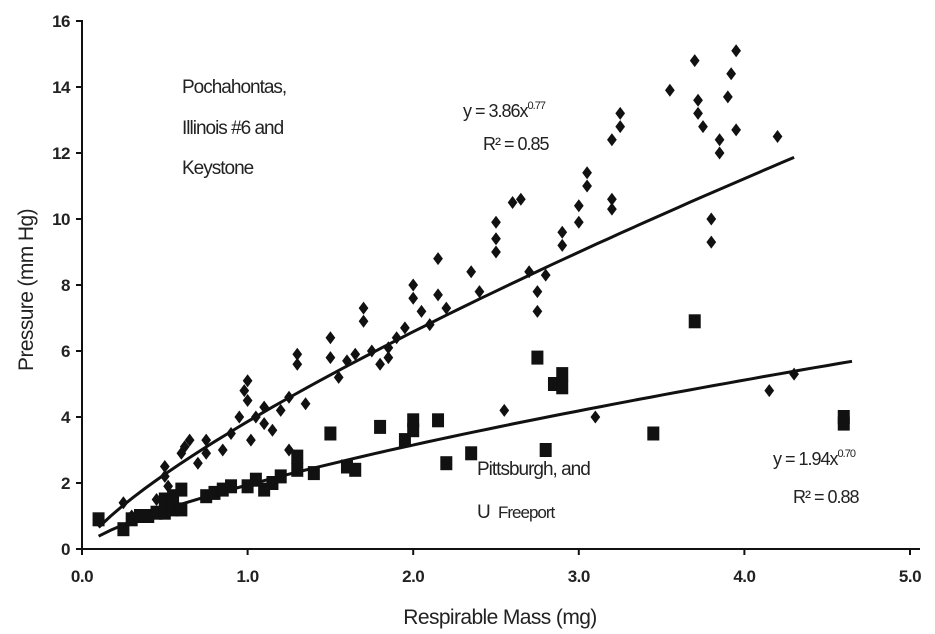  I want to click on annotation-group1-line2: Illinois #6 and, so click(233, 128).